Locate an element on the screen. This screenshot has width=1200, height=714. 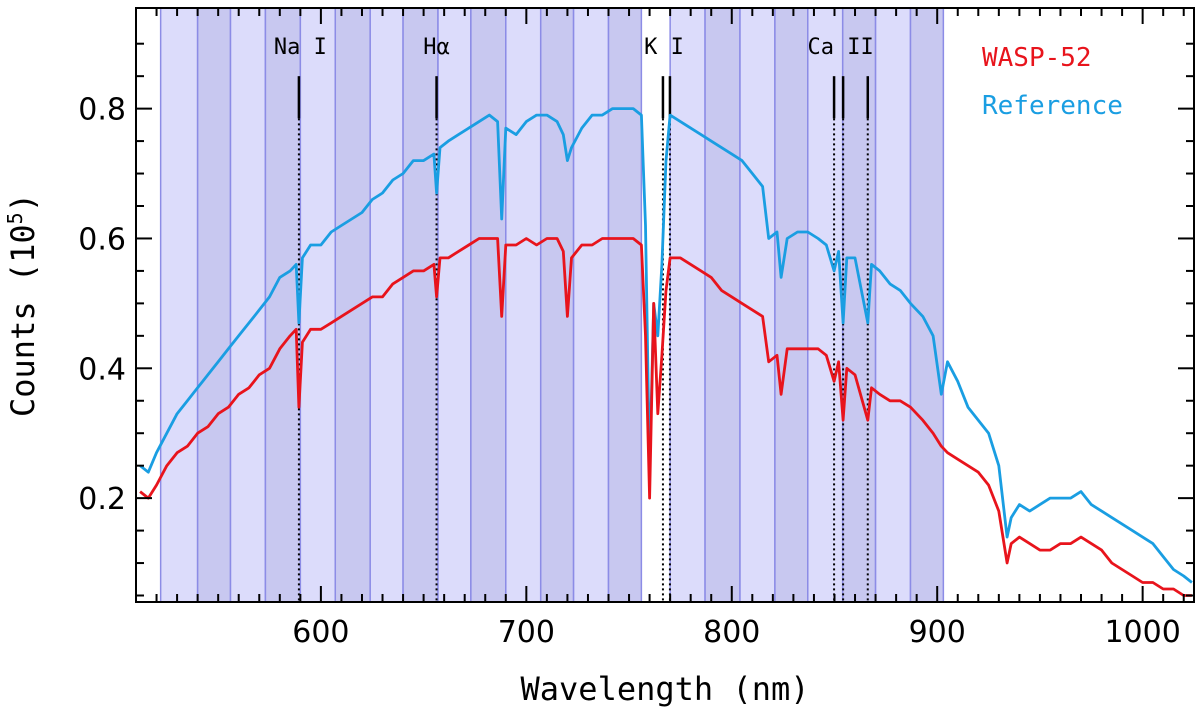
spectral-line-label-k-i: K I is located at coordinates (664, 47).